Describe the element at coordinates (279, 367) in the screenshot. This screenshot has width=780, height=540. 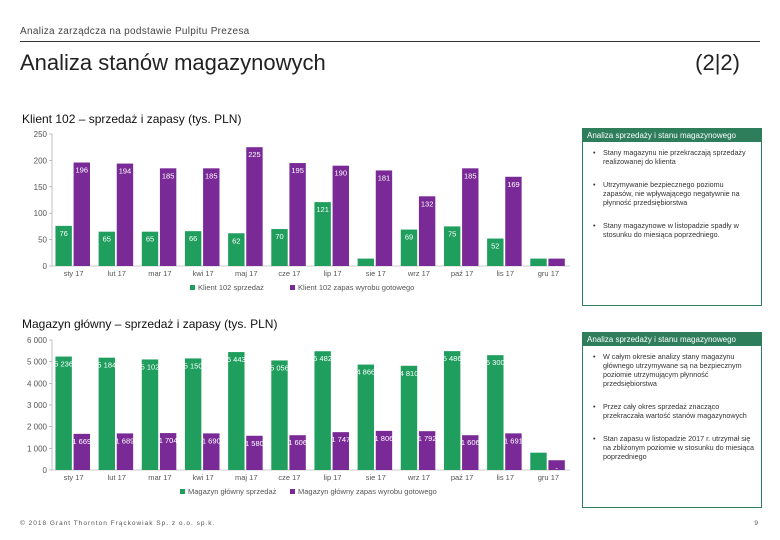
I see `data-label: 5 056` at that location.